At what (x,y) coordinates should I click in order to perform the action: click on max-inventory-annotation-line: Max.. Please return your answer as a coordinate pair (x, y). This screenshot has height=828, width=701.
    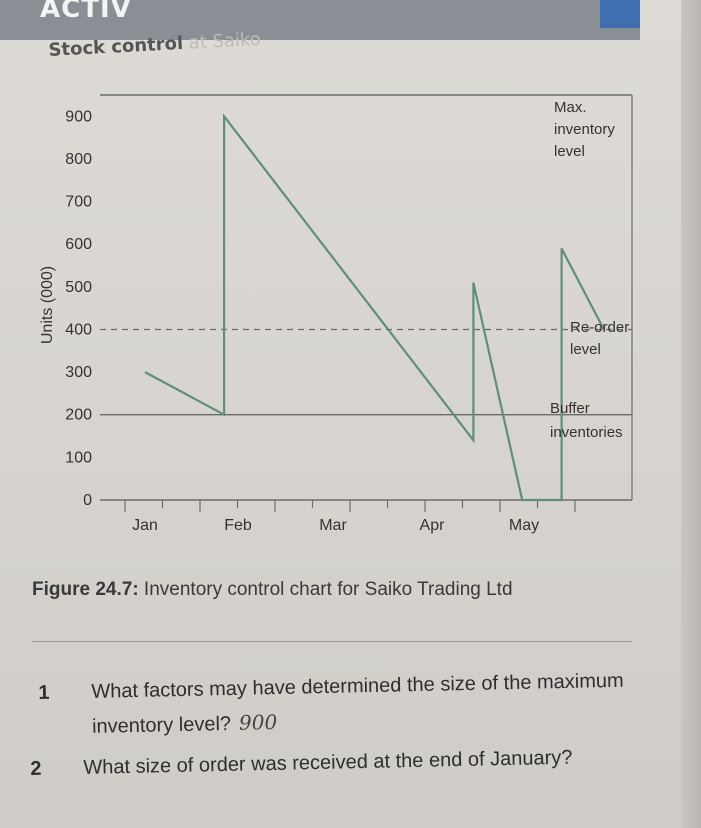
    Looking at the image, I should click on (570, 107).